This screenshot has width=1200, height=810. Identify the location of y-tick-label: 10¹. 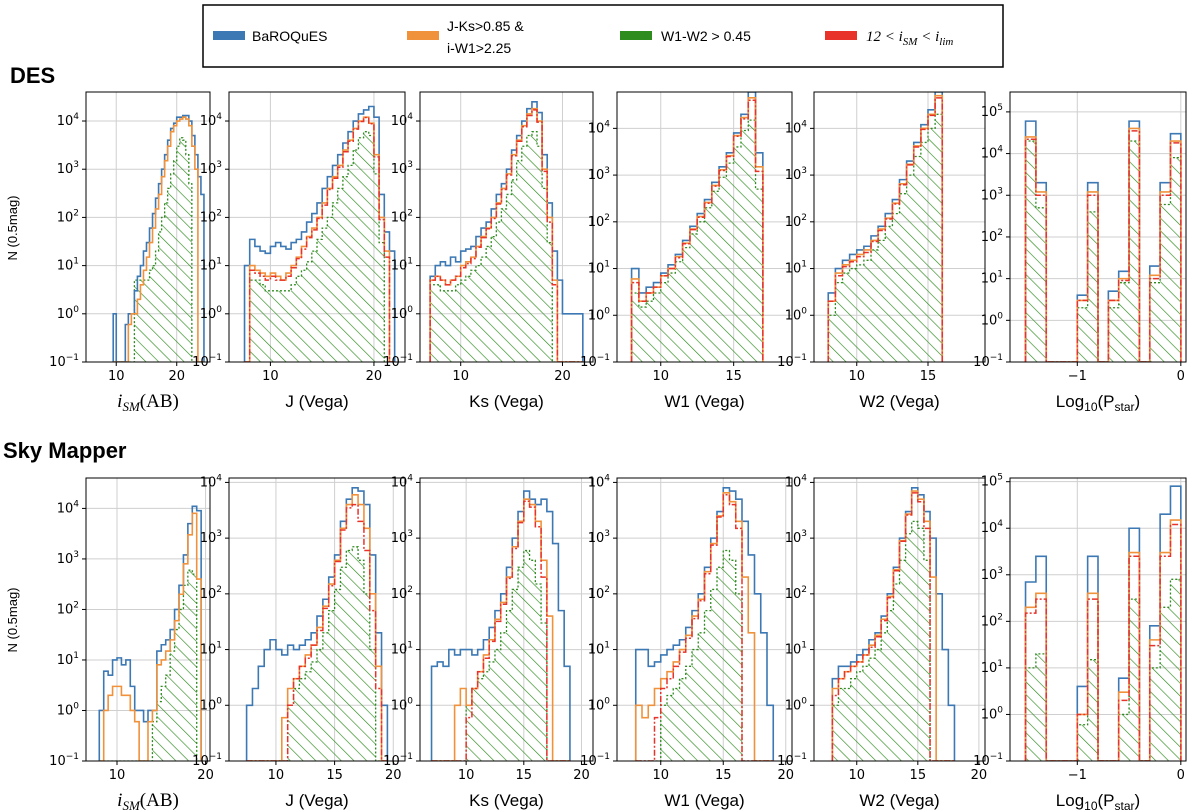
(68, 659).